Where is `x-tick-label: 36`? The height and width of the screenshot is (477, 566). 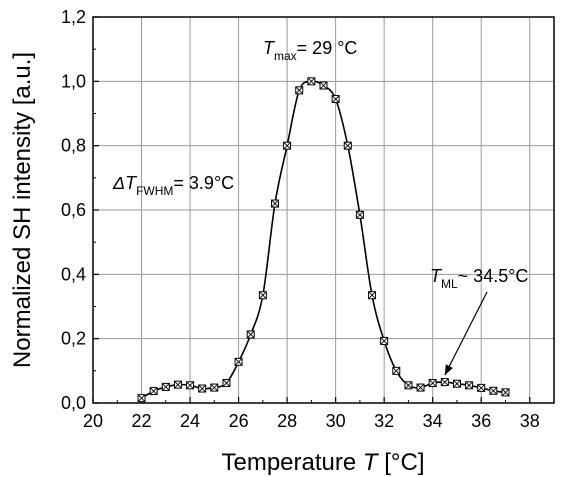
x-tick-label: 36 is located at coordinates (481, 421).